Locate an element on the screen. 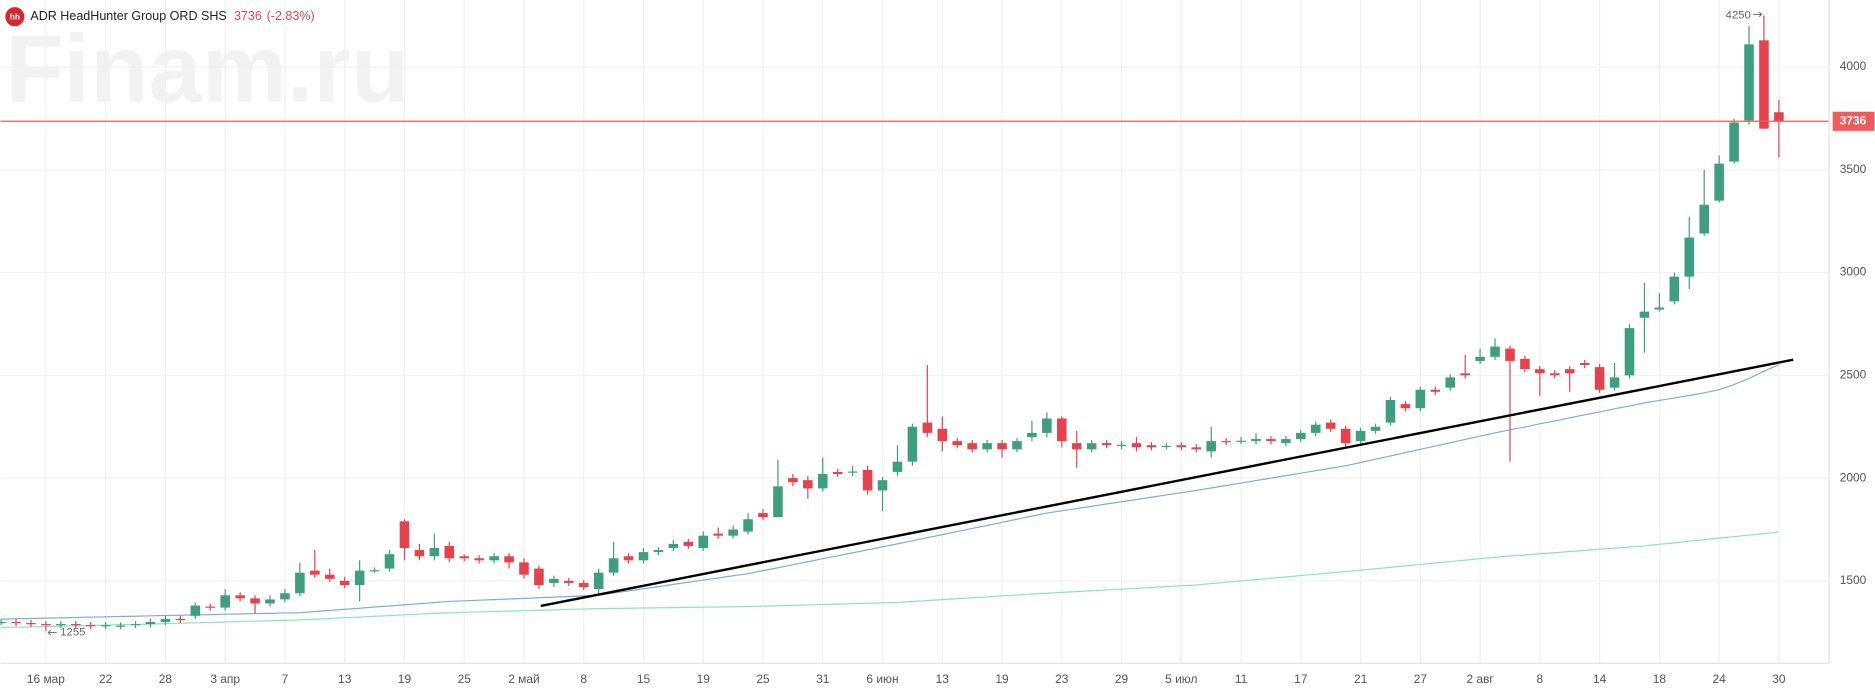 The height and width of the screenshot is (692, 1875). x-tick-label: 2 май is located at coordinates (523, 679).